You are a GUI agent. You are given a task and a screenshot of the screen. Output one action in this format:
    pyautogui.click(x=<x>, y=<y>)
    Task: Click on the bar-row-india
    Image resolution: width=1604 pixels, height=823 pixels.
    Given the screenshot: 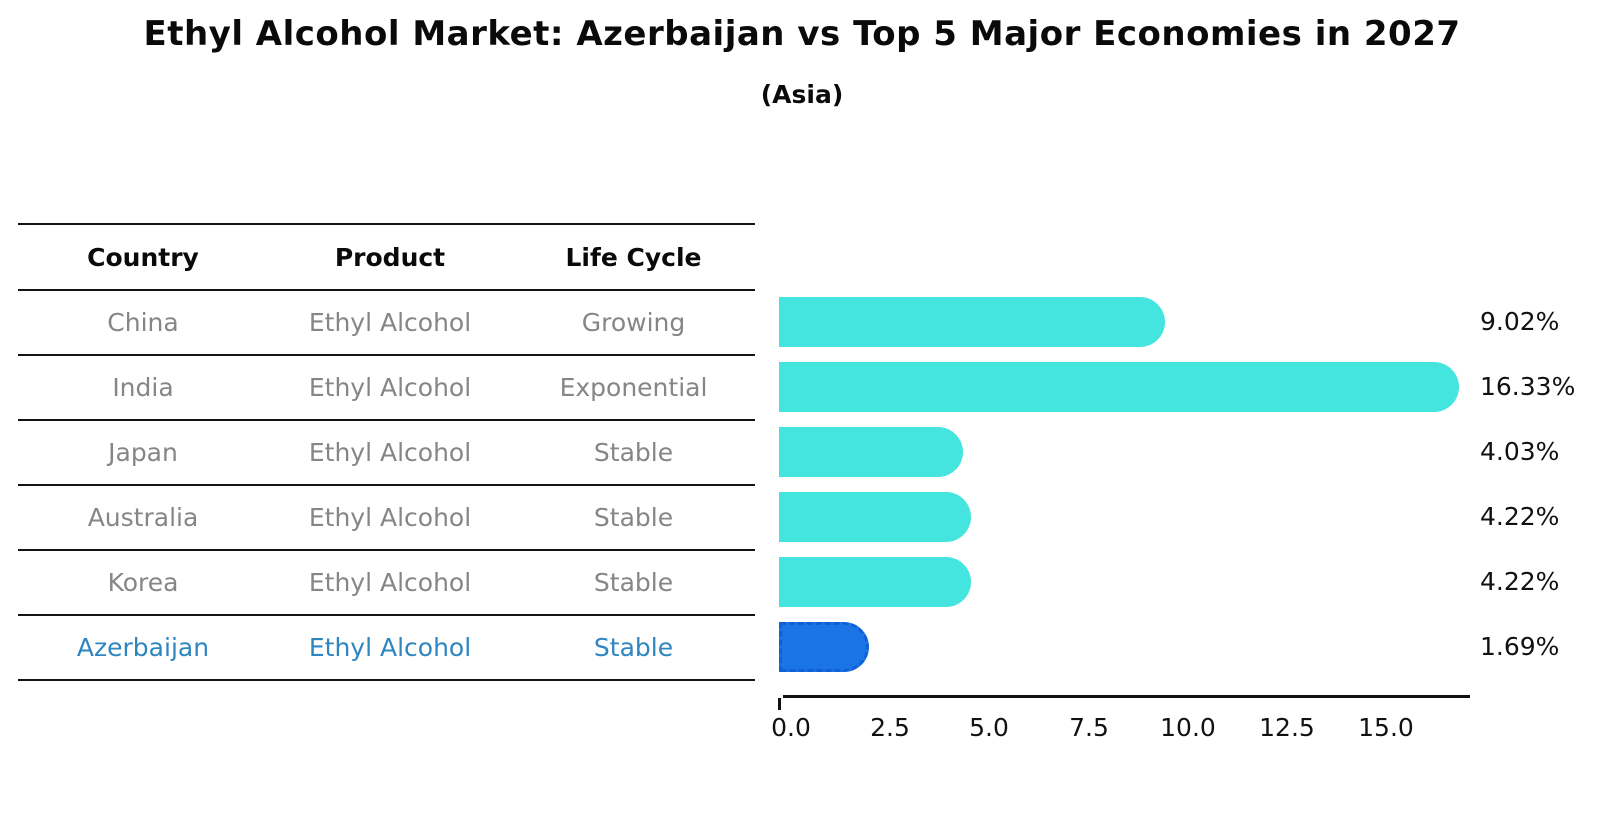 What is the action you would take?
    pyautogui.click(x=1134, y=386)
    